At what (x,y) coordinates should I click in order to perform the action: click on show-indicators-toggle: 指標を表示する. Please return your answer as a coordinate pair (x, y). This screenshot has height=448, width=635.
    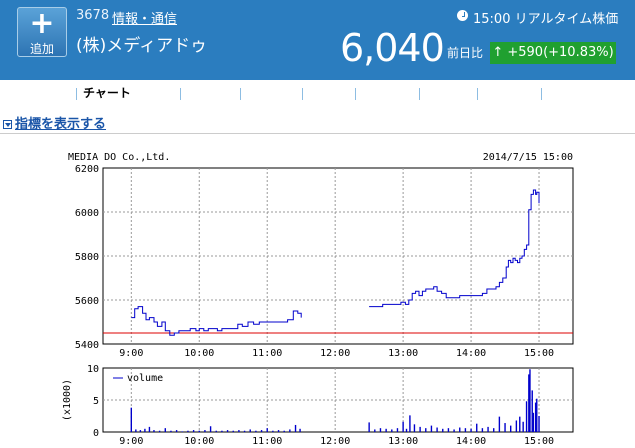
    Looking at the image, I should click on (54, 122).